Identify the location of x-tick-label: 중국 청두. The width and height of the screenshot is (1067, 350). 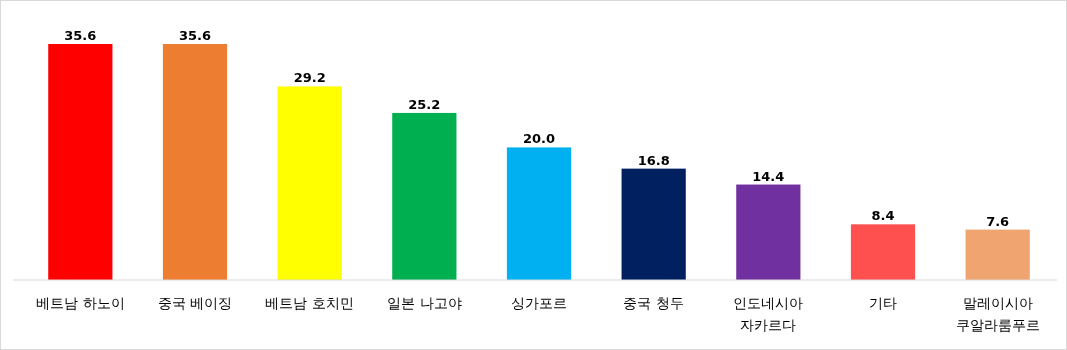
(653, 303).